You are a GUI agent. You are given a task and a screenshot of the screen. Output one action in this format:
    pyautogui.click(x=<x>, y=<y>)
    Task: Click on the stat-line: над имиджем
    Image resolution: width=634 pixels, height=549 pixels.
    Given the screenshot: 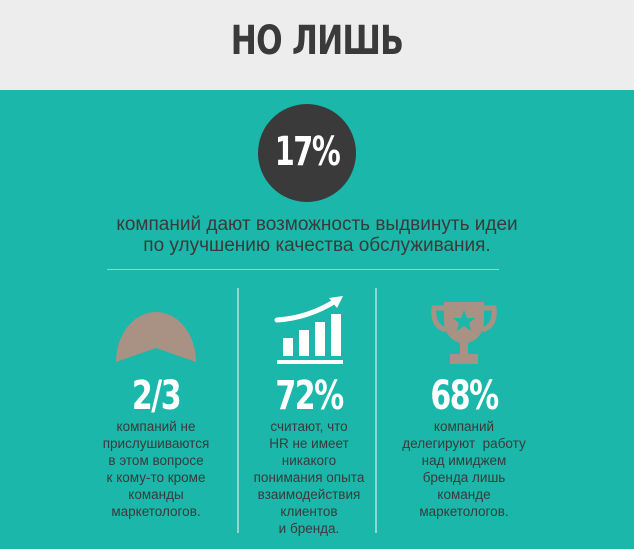 What is the action you would take?
    pyautogui.click(x=464, y=460)
    